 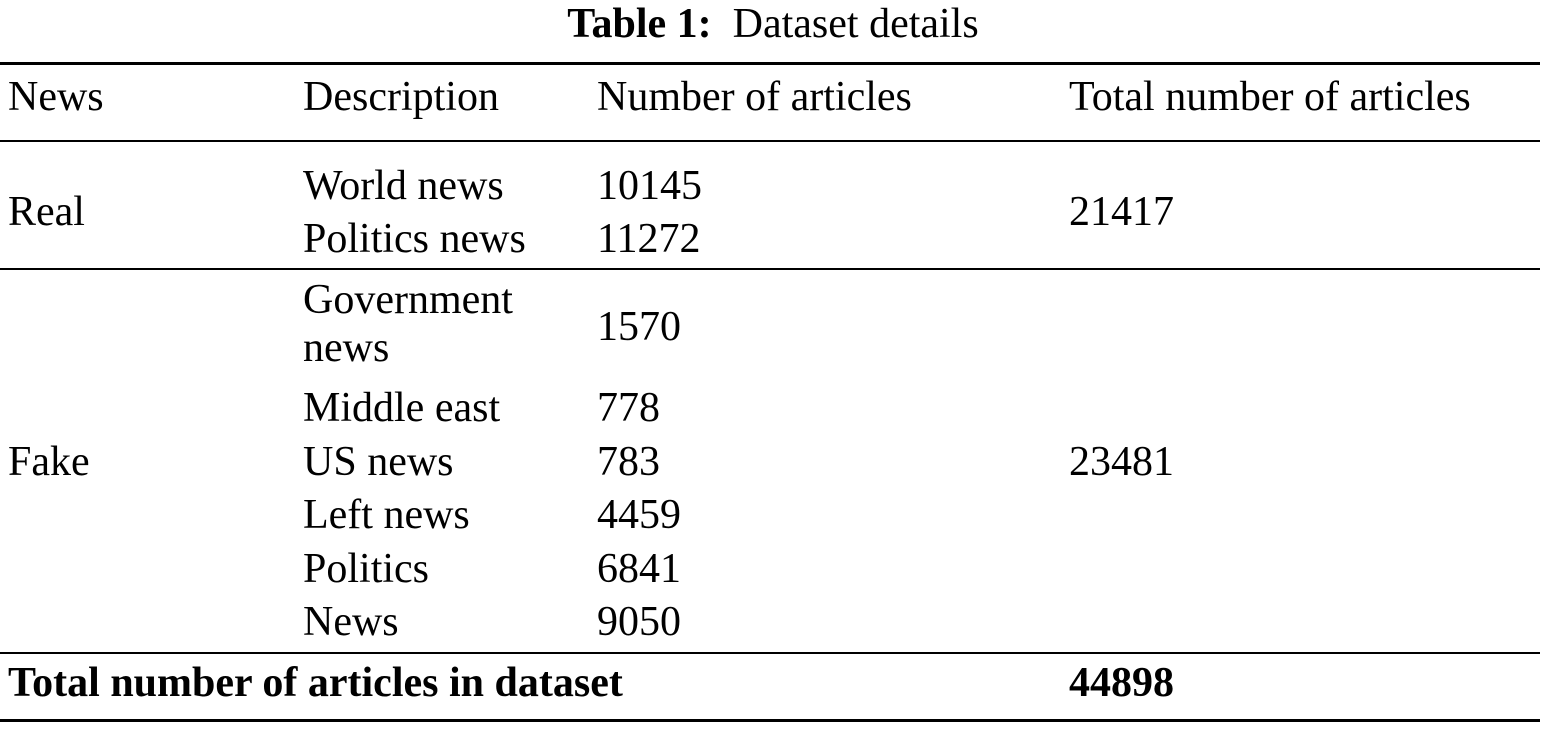 What do you see at coordinates (315, 683) in the screenshot?
I see `footer-label: Total number of articles in dataset` at bounding box center [315, 683].